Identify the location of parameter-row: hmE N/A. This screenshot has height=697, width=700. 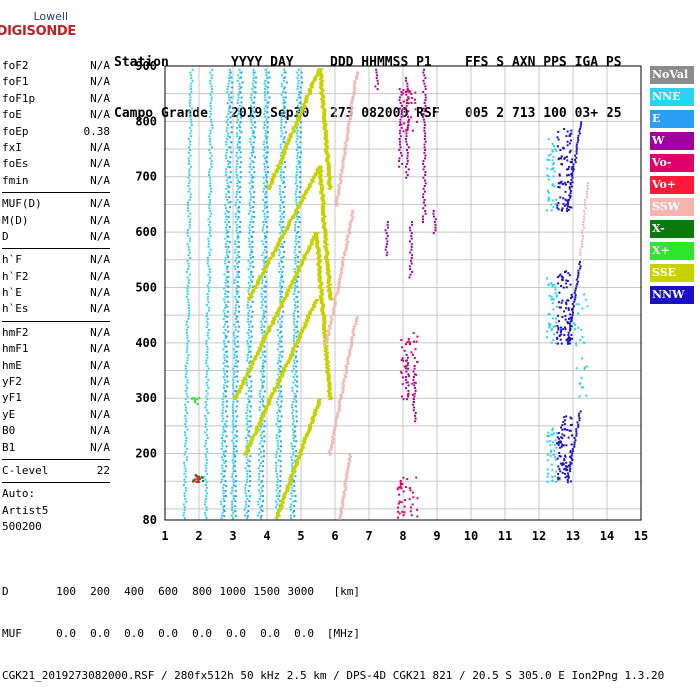
(56, 366).